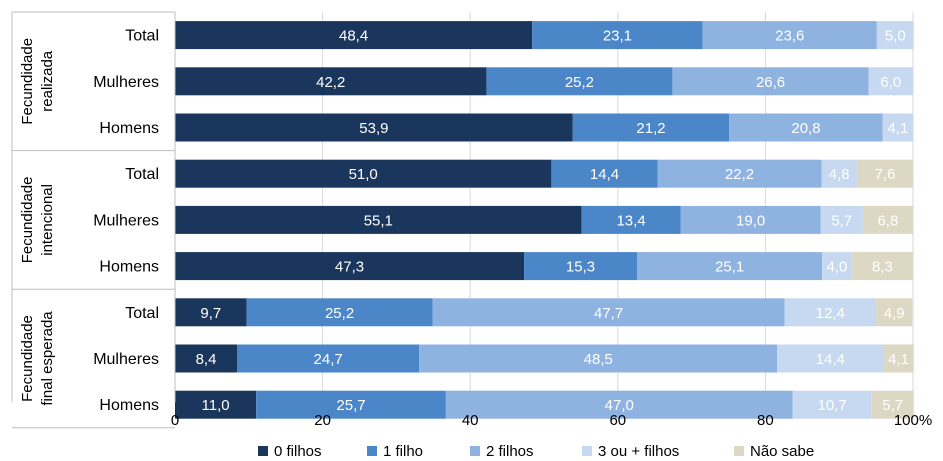  I want to click on data-label: 25,1, so click(729, 267).